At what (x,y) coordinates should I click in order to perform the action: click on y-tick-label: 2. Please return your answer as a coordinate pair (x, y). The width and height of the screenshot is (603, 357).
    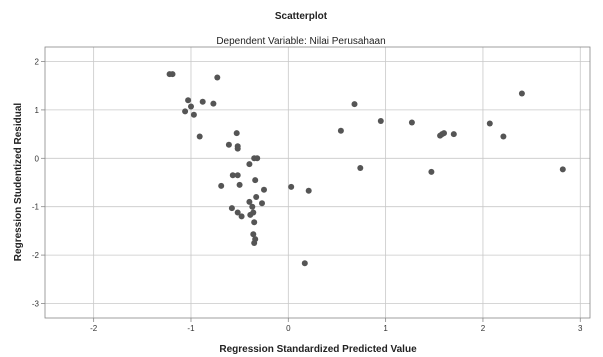
    Looking at the image, I should click on (37, 62).